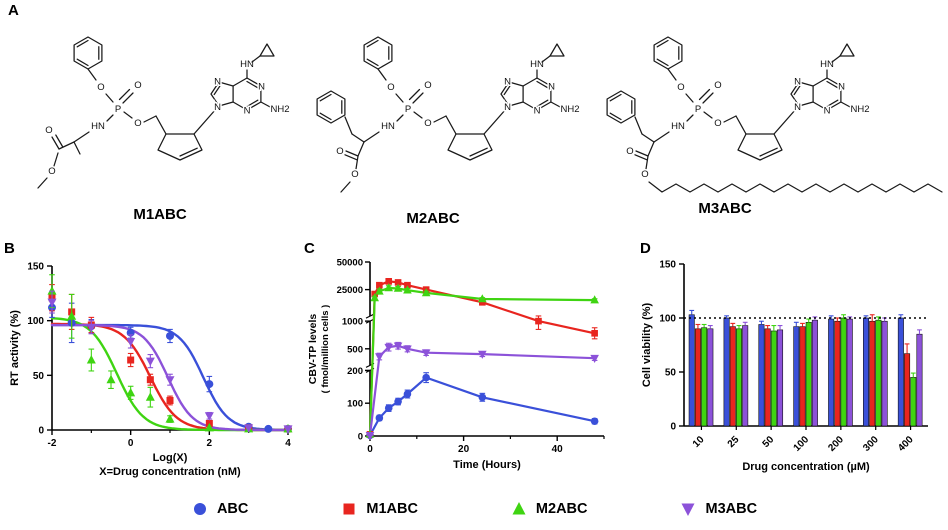 The image size is (948, 530). Describe the element at coordinates (163, 113) in the screenshot. I see `molecule-m1abc-structure: O O` at that location.